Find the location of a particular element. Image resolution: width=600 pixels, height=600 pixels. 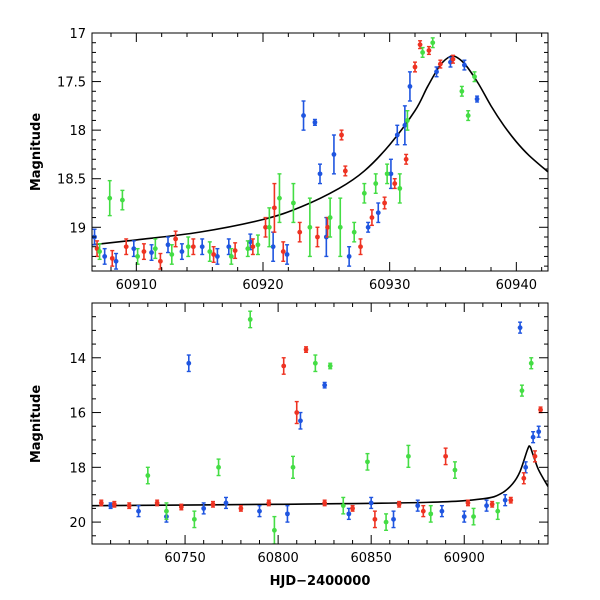

top-y-axis-title: Magnitude is located at coordinates (36, 152).